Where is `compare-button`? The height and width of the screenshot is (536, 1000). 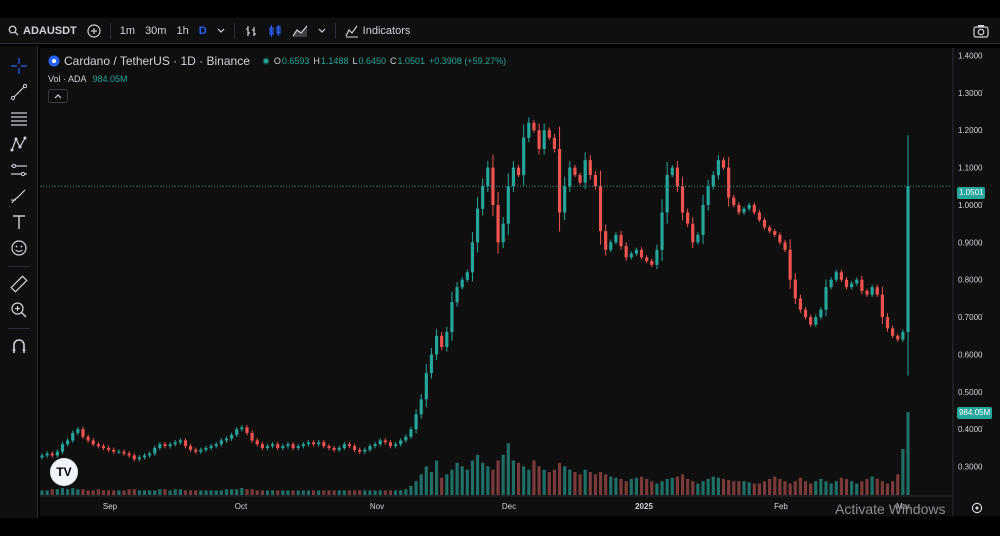 compare-button is located at coordinates (94, 31).